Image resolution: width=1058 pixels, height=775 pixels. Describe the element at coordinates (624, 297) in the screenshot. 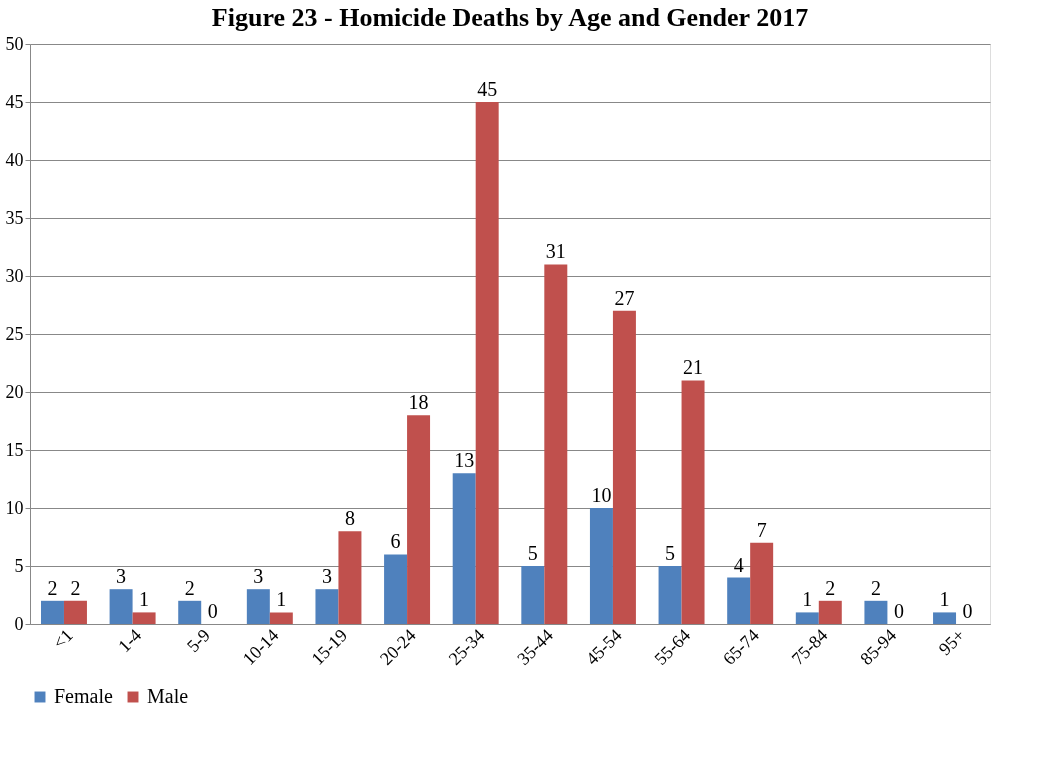

I see `data-label: 27` at that location.